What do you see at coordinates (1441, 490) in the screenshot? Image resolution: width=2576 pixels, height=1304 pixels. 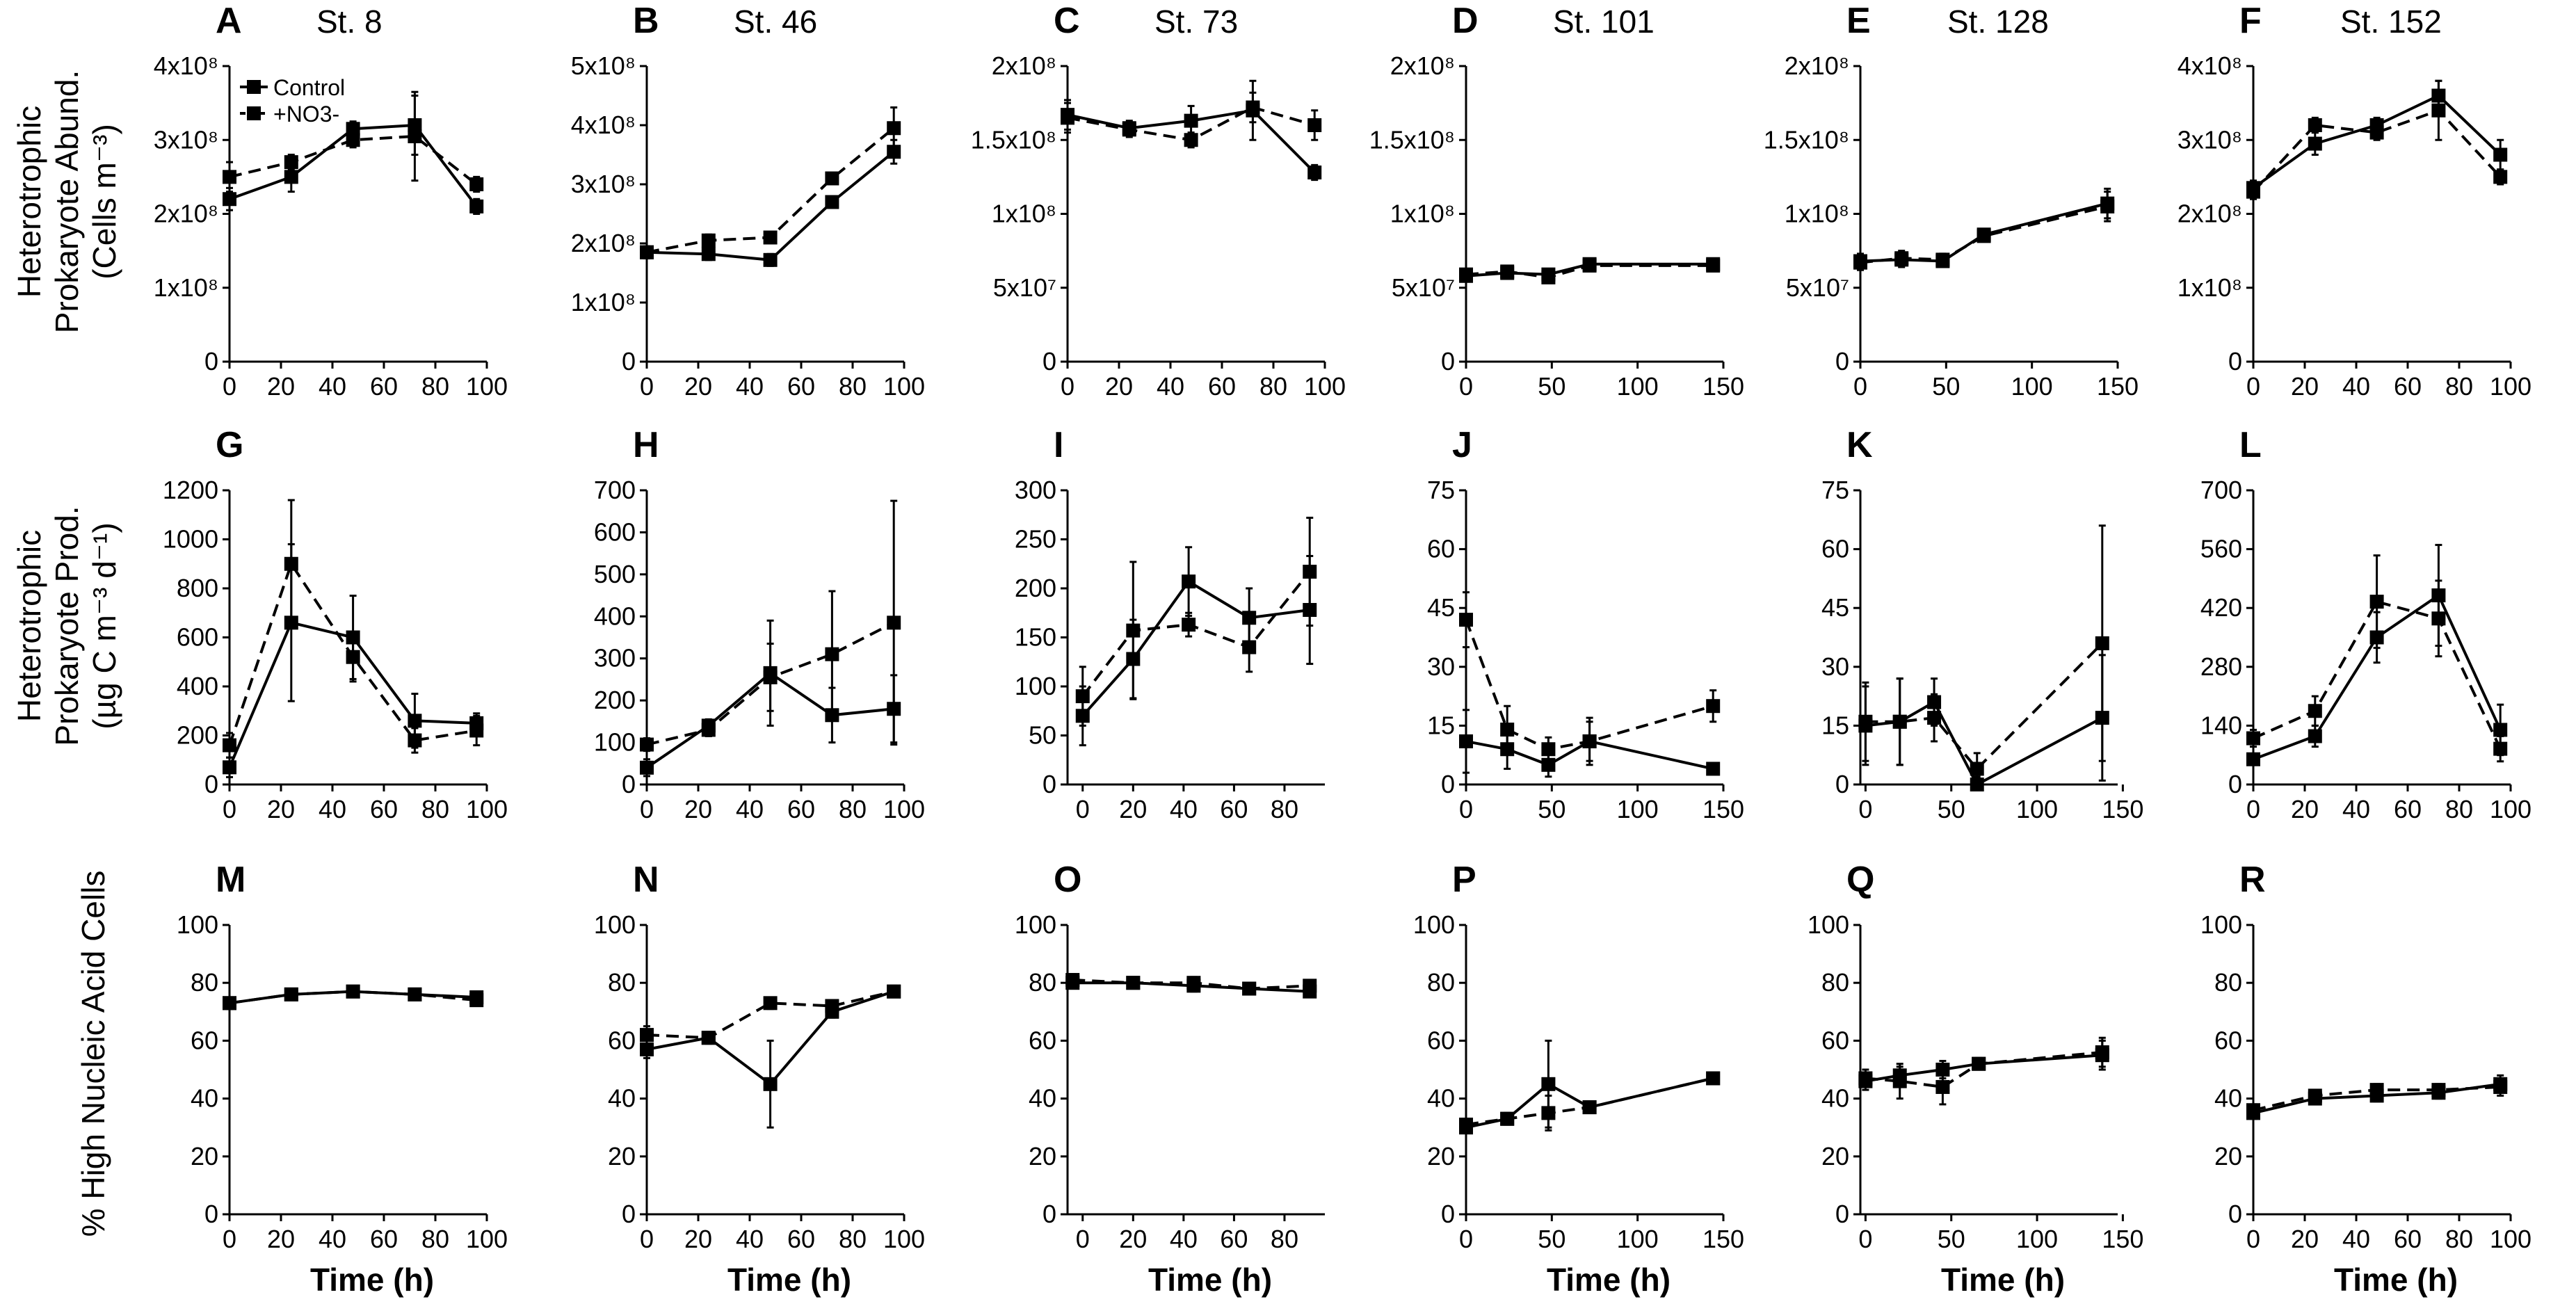 I see `y-tick-label: 75` at bounding box center [1441, 490].